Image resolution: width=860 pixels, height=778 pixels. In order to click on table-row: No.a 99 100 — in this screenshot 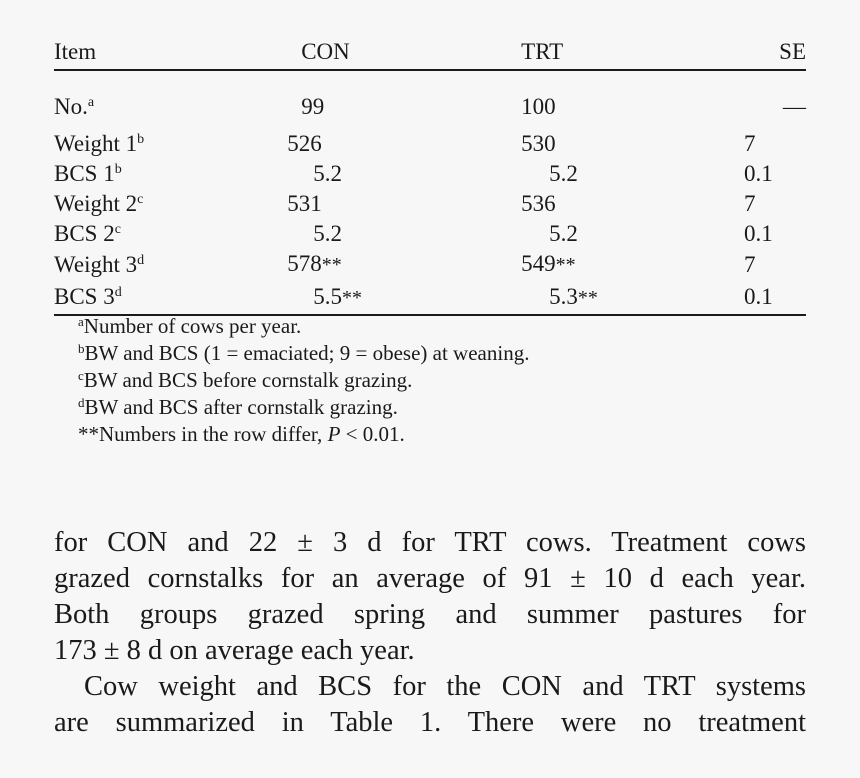, I will do `click(430, 99)`.